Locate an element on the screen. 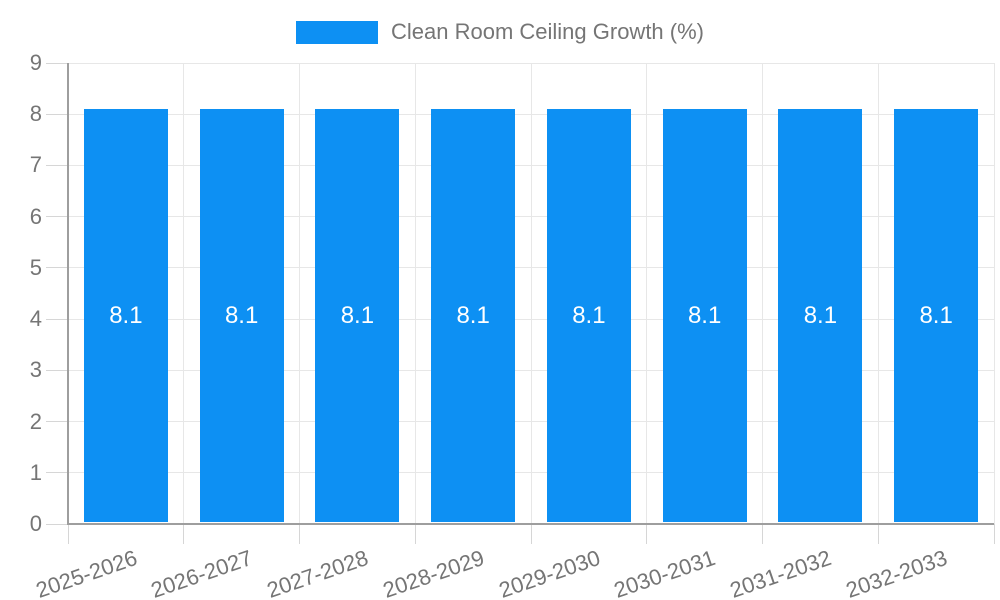 Image resolution: width=1000 pixels, height=600 pixels. chart-legend: Clean Room Ceiling Growth (%) is located at coordinates (500, 32).